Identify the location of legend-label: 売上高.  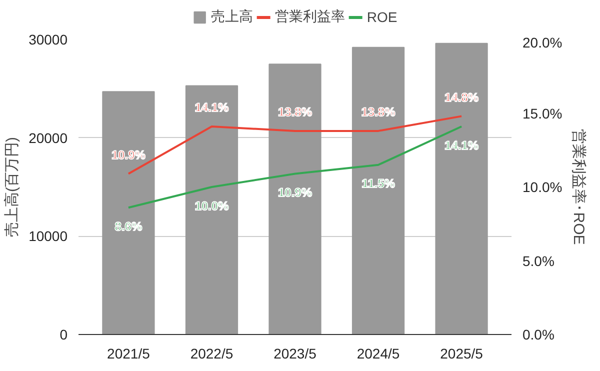
(231, 17).